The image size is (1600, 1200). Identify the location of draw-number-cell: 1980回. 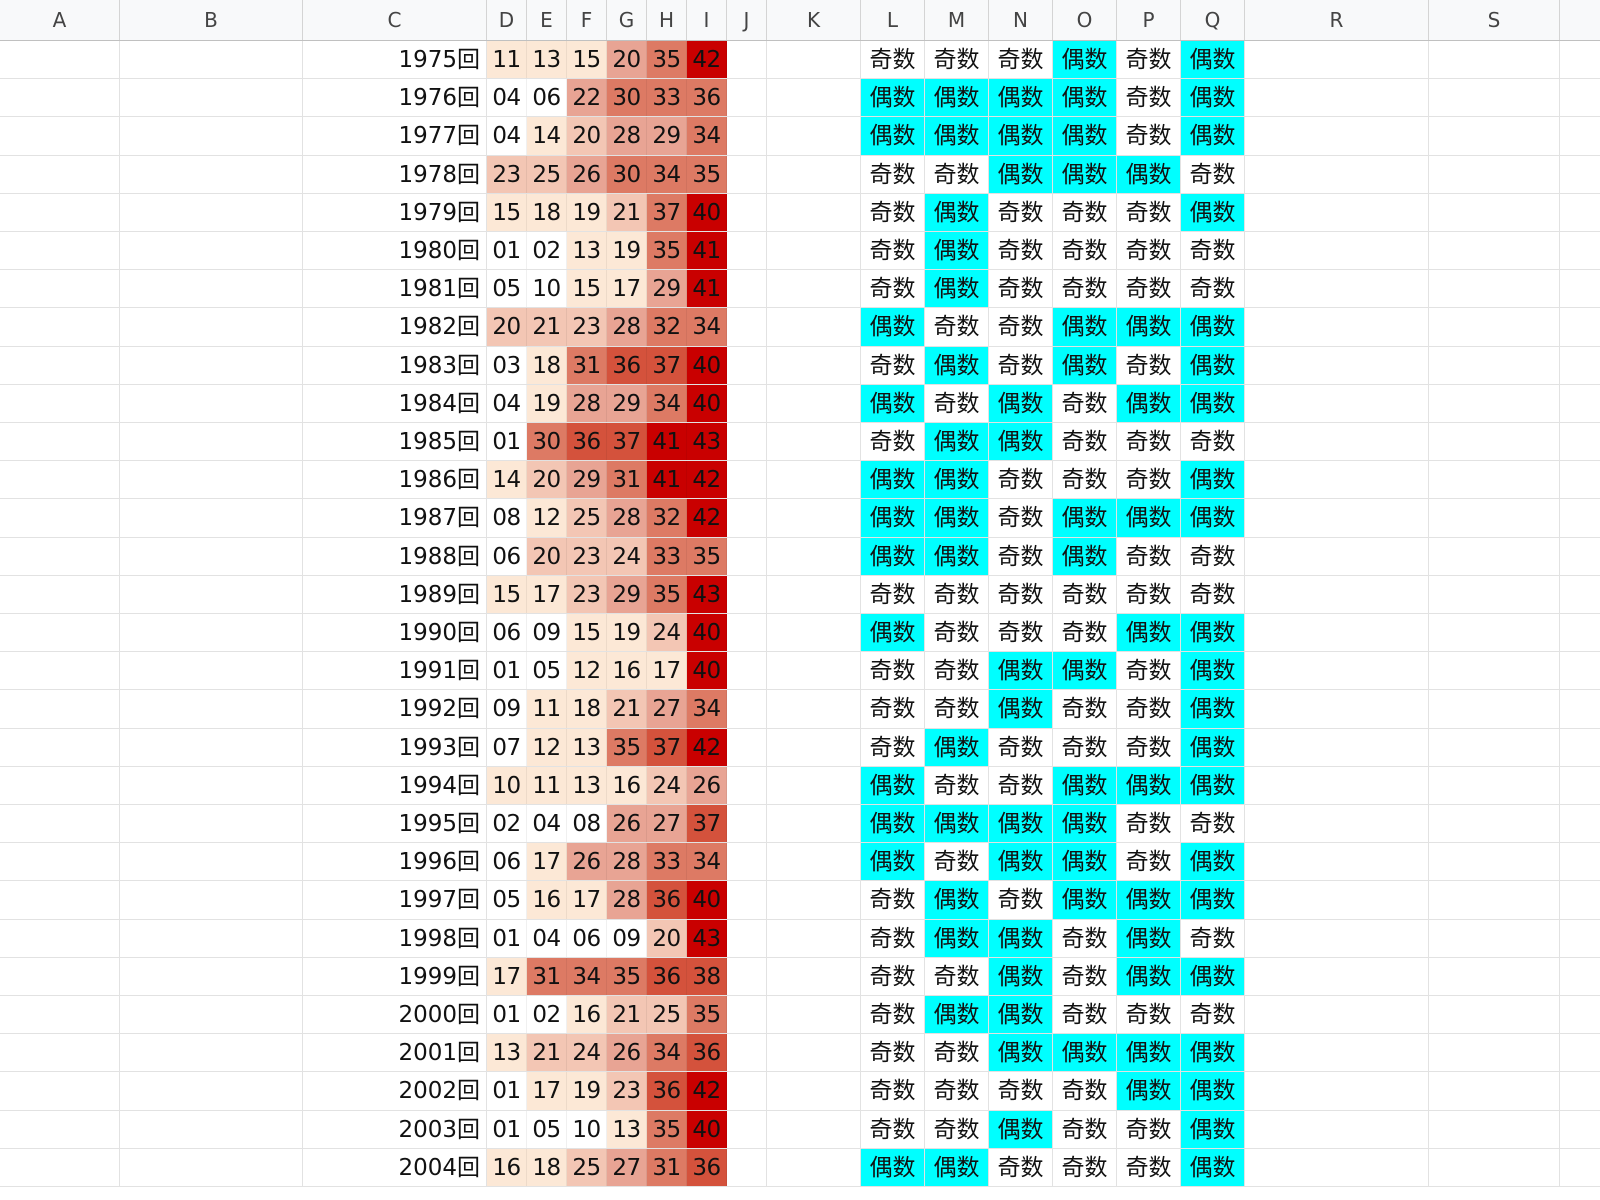
(395, 251).